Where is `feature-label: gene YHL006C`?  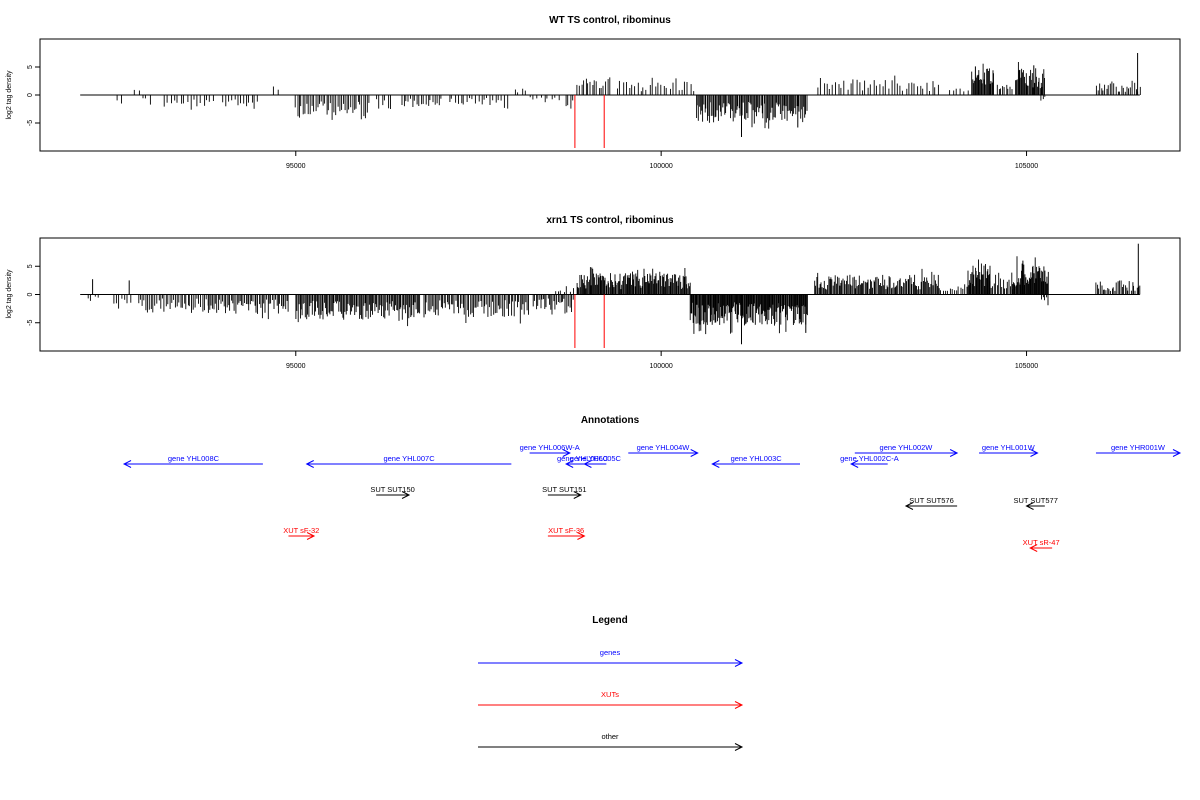
feature-label: gene YHL006C is located at coordinates (583, 458).